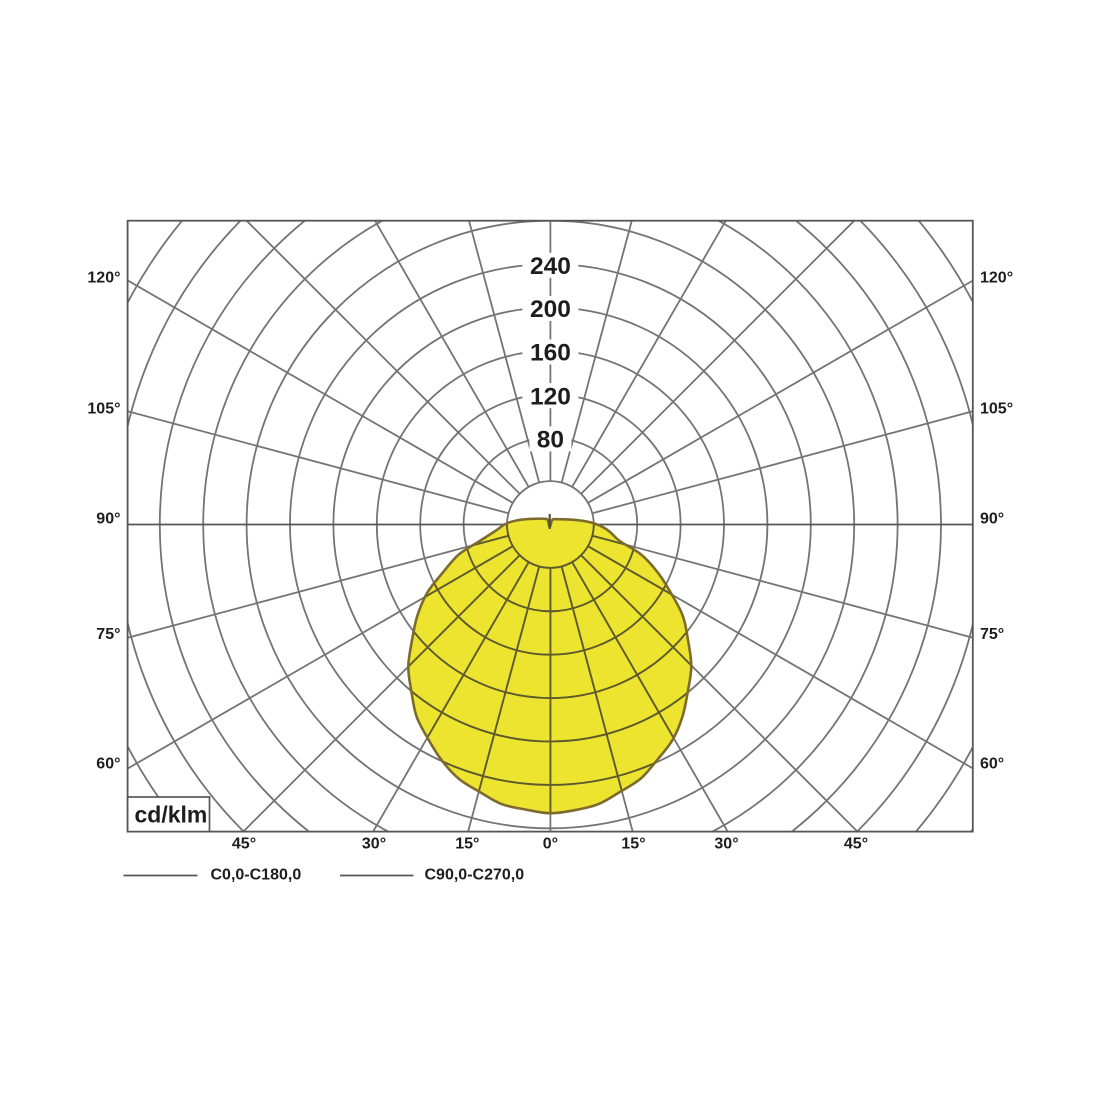 This screenshot has height=1102, width=1102. I want to click on svg-text: 240, so click(550, 266).